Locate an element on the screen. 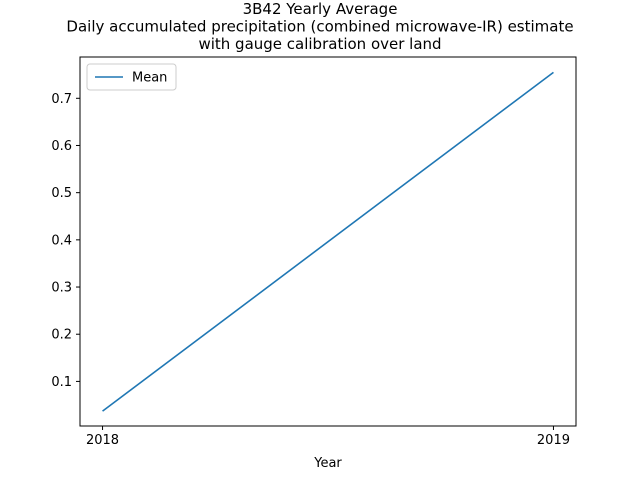 This screenshot has height=480, width=640. y-tick-label: 0.3 is located at coordinates (61, 288).